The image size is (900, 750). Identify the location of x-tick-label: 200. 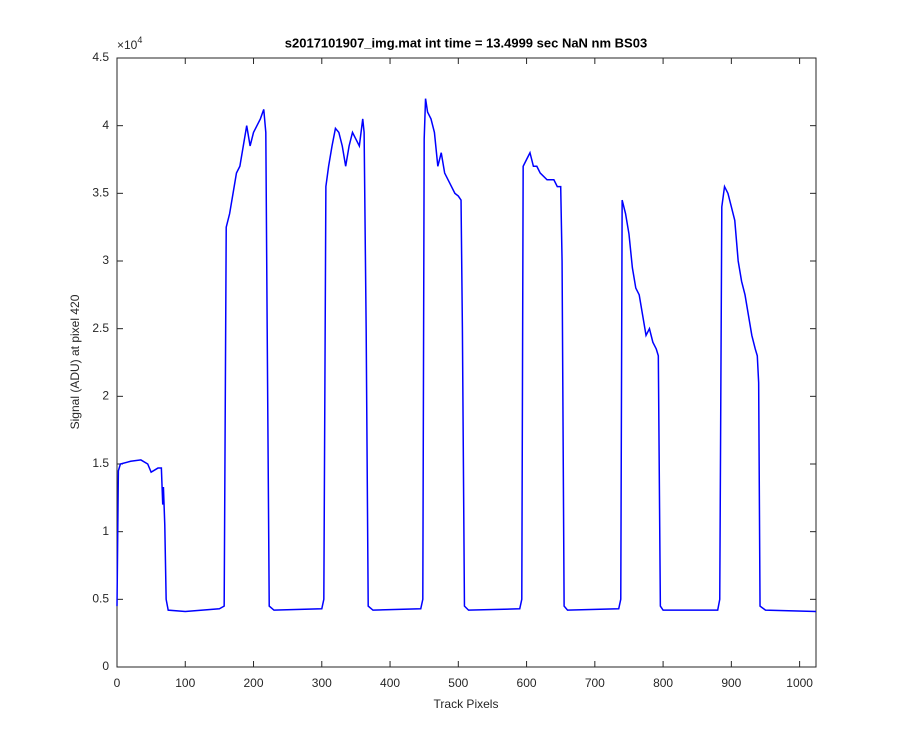
(254, 683).